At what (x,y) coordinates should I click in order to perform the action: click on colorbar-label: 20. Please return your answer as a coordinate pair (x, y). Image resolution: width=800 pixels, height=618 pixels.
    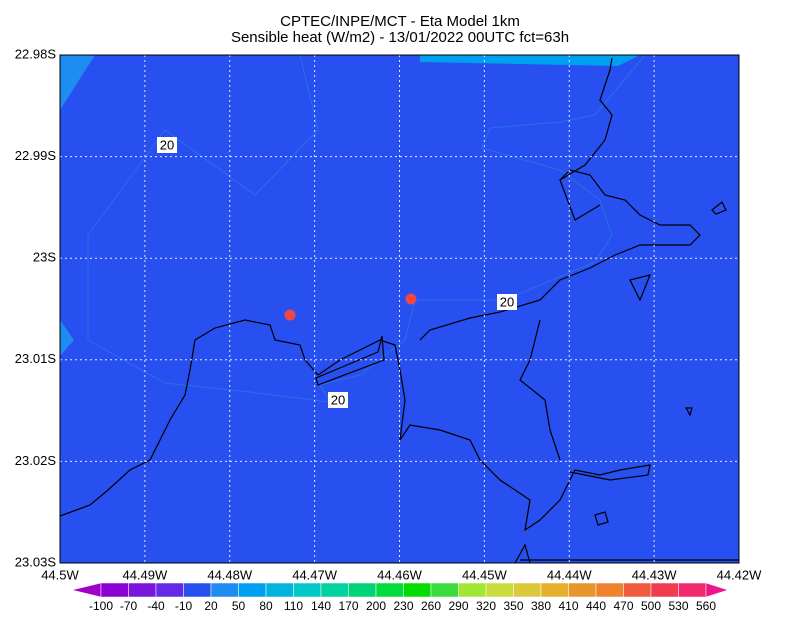
    Looking at the image, I should click on (211, 606).